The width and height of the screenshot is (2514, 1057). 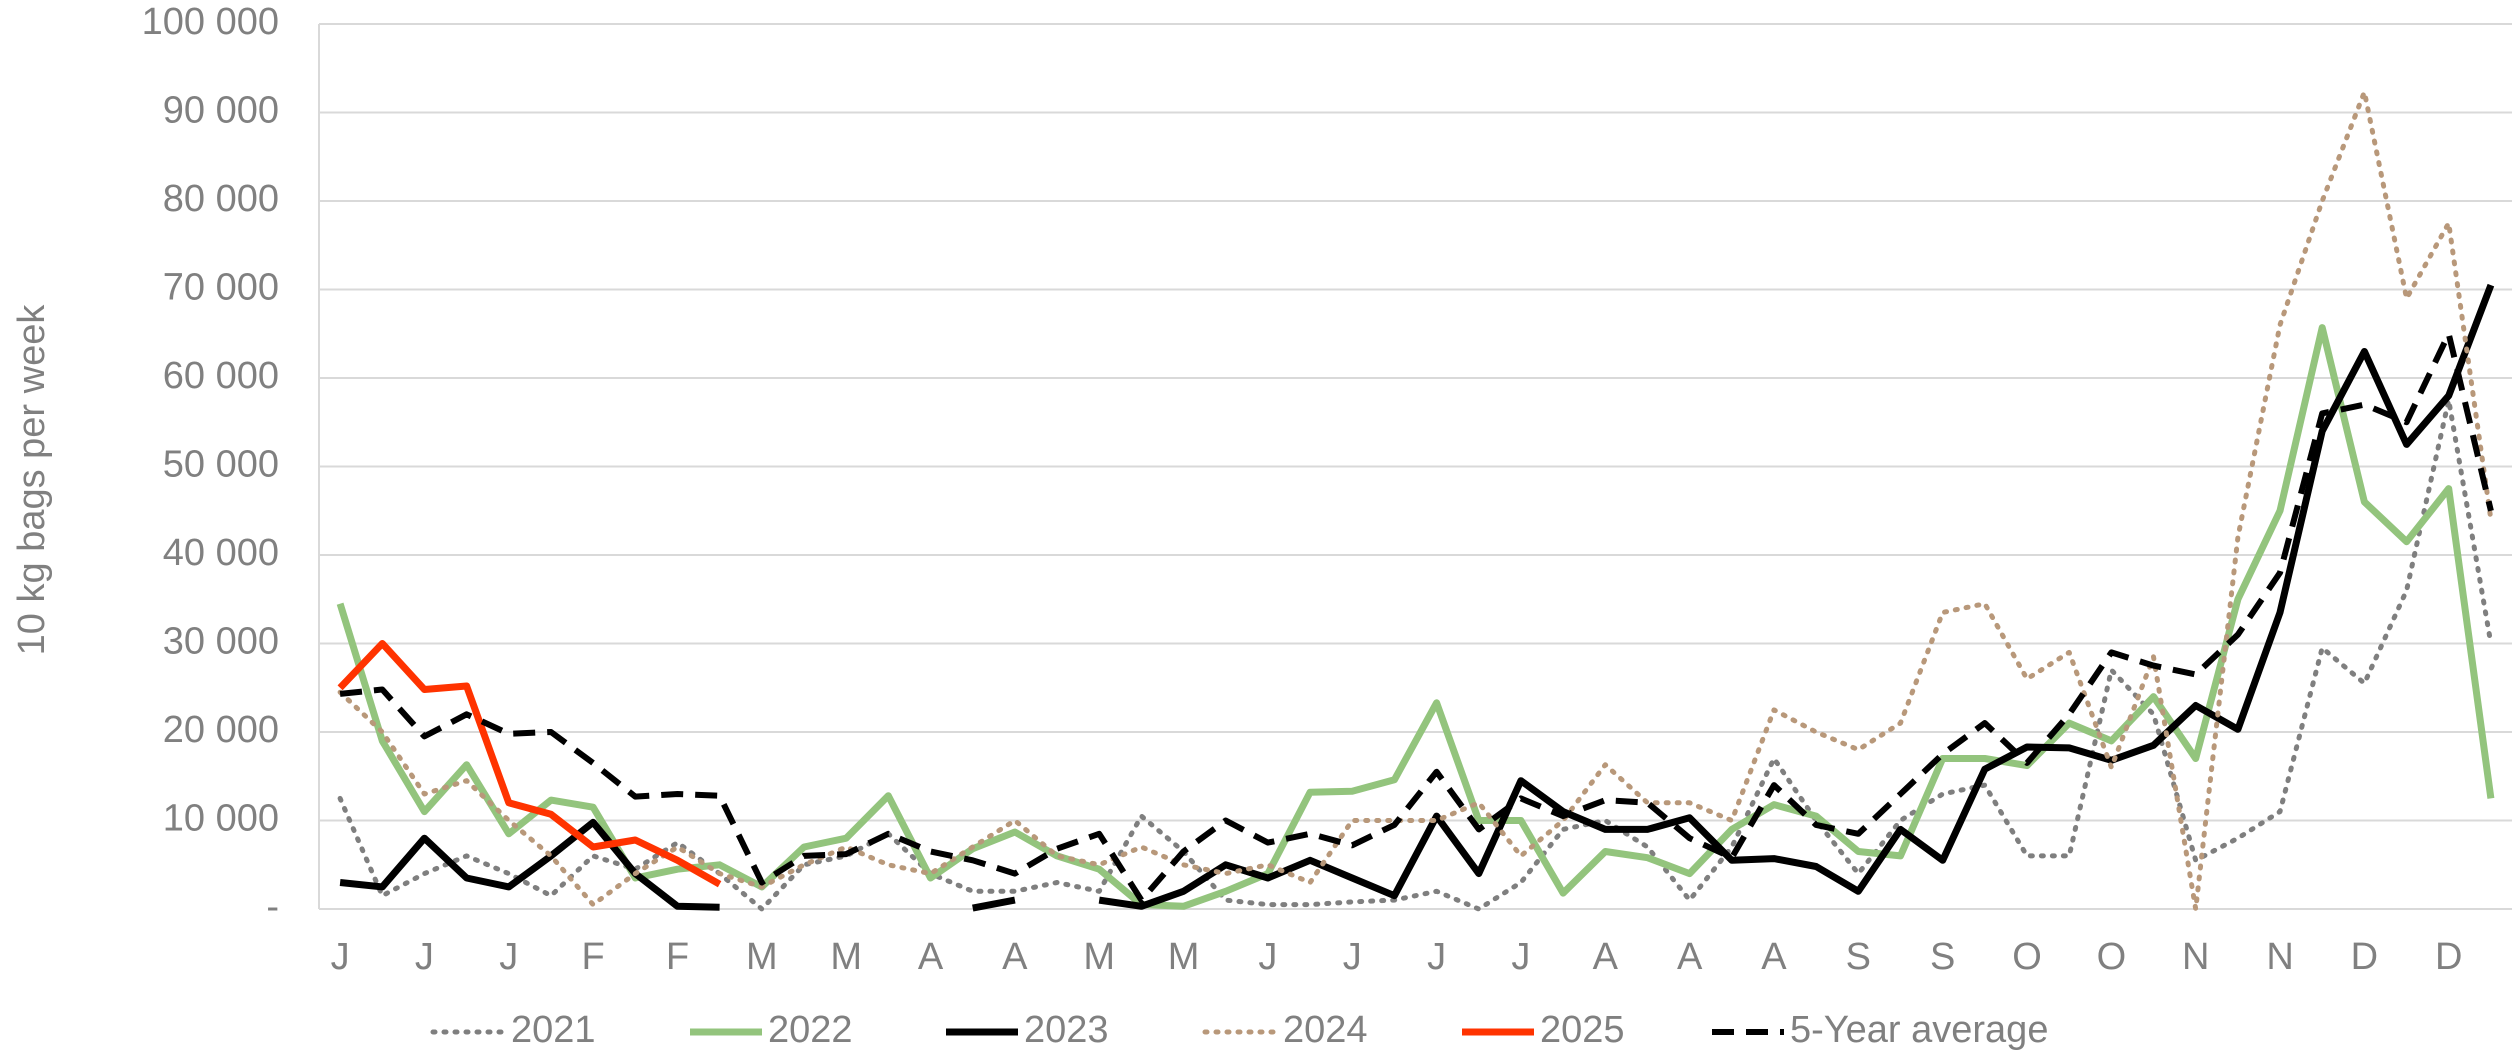 I want to click on y-tick-label: 100 000, so click(x=210, y=22).